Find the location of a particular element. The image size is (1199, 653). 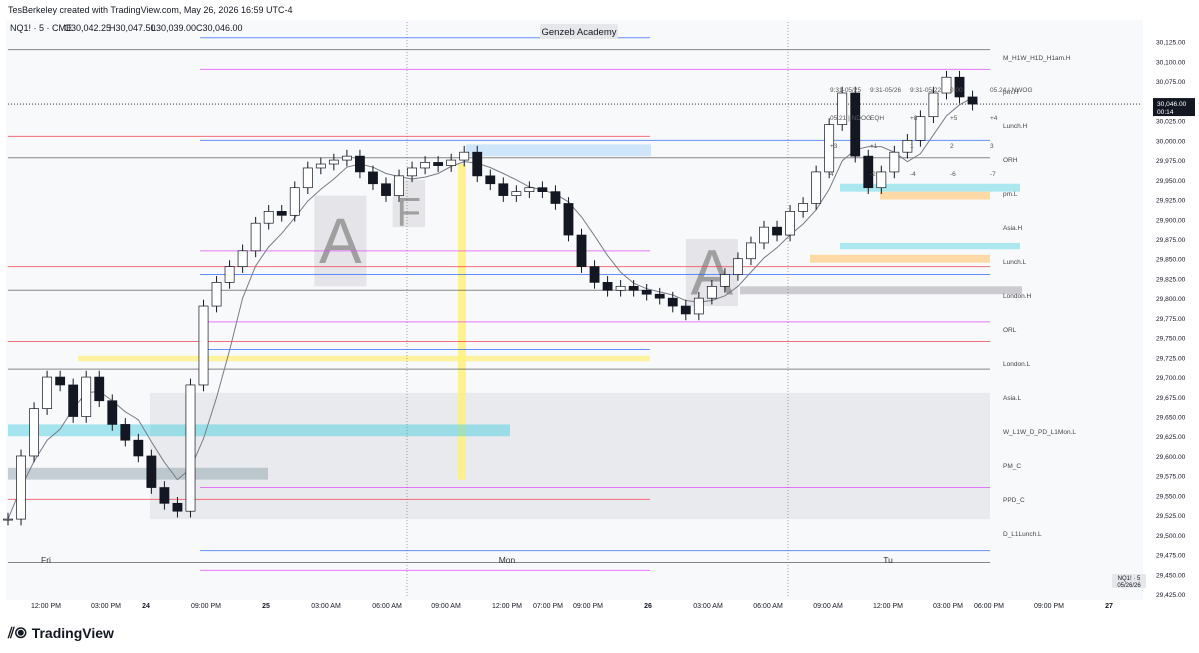

y-tick-label: 29,800.00 is located at coordinates (1171, 299).